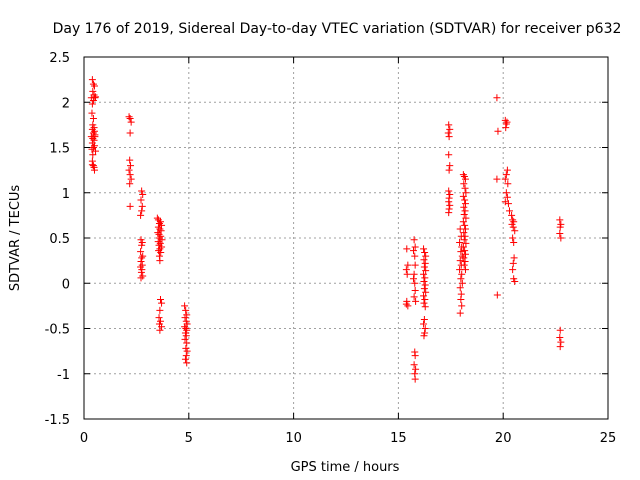  Describe the element at coordinates (59, 149) in the screenshot. I see `y-tick-label: 1.5` at that location.